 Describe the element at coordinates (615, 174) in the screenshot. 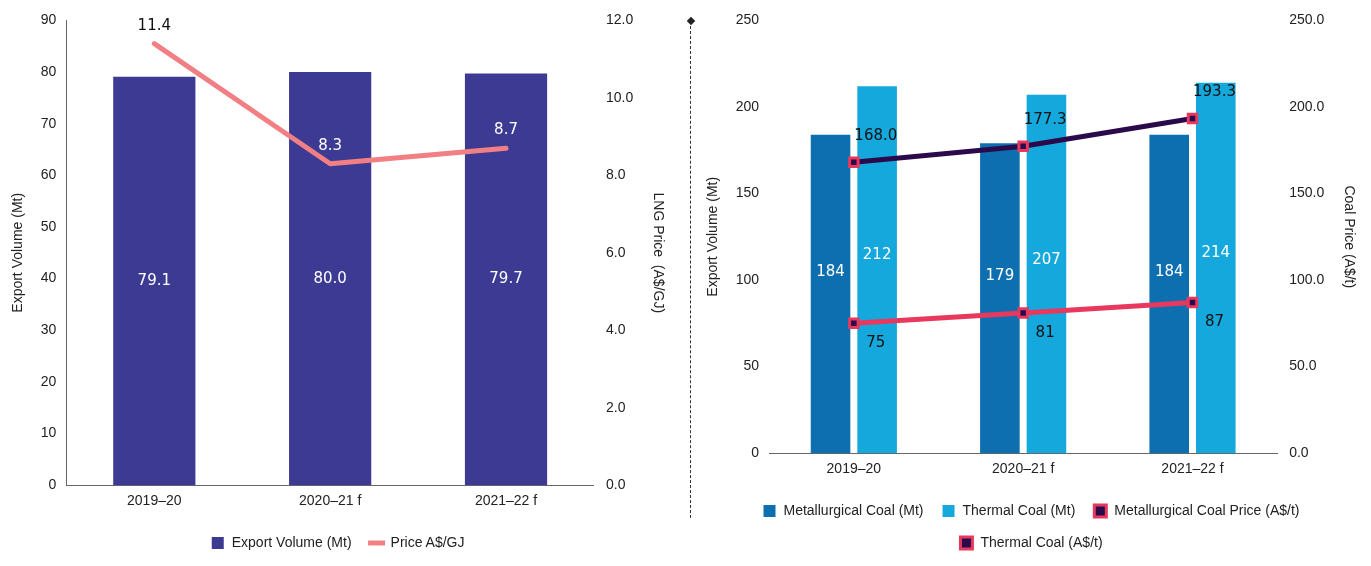

I see `y2-tick-label: 8.0` at that location.